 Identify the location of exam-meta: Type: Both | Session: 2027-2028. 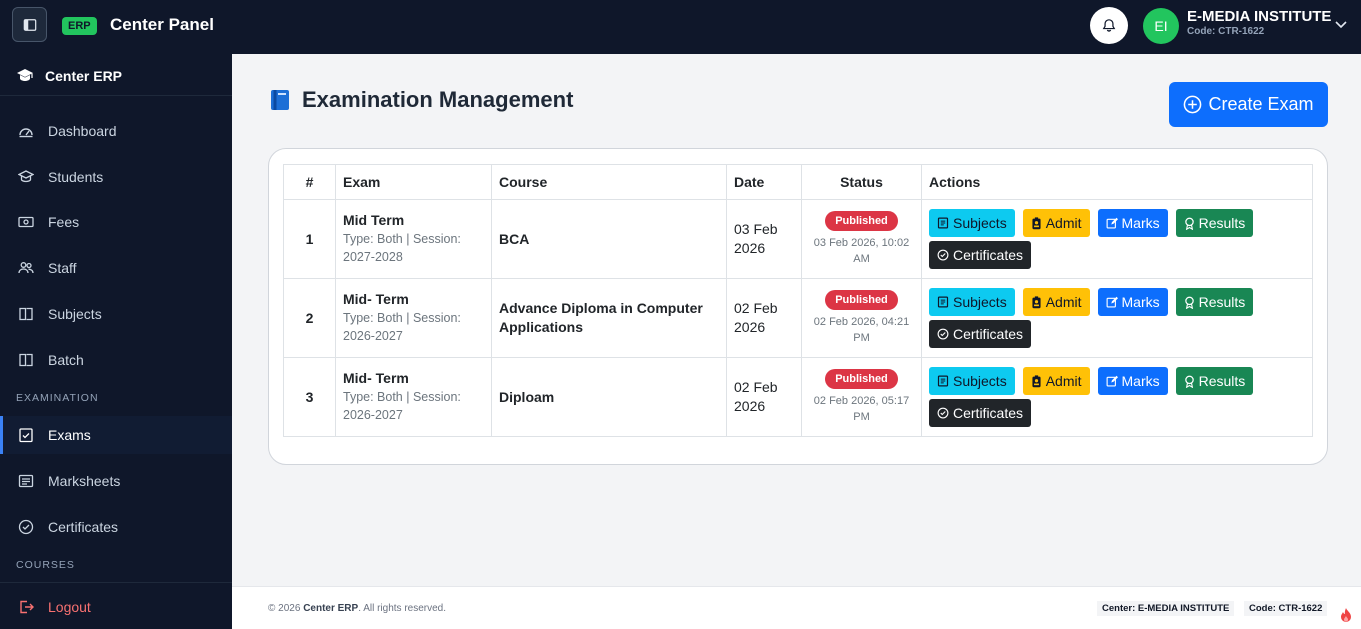
(402, 248).